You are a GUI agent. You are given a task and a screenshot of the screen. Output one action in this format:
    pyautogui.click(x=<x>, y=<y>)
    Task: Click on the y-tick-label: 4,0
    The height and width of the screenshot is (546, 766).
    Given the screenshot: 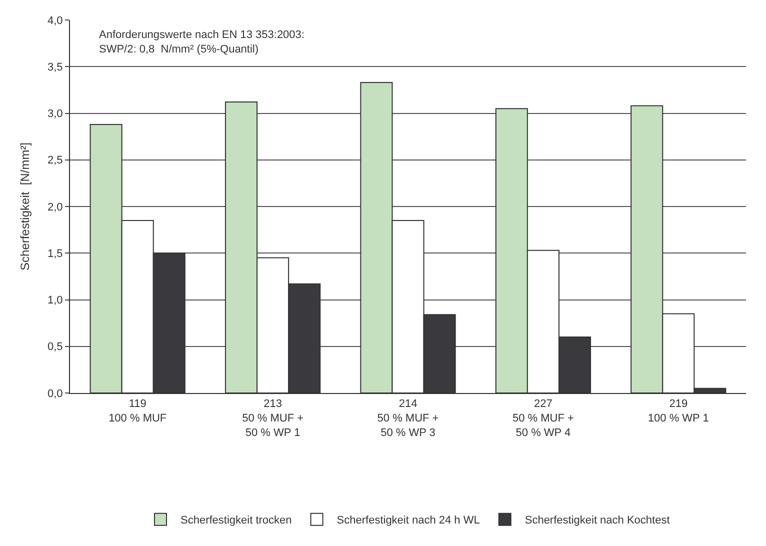 What is the action you would take?
    pyautogui.click(x=55, y=20)
    